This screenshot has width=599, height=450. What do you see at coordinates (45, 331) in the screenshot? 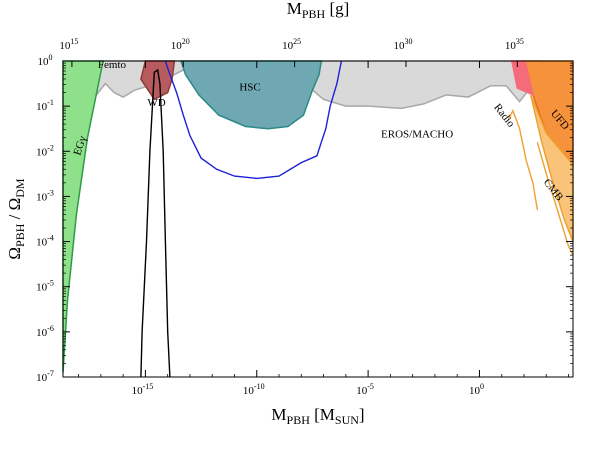
I see `y-tick-label: 10⁻⁶` at bounding box center [45, 331].